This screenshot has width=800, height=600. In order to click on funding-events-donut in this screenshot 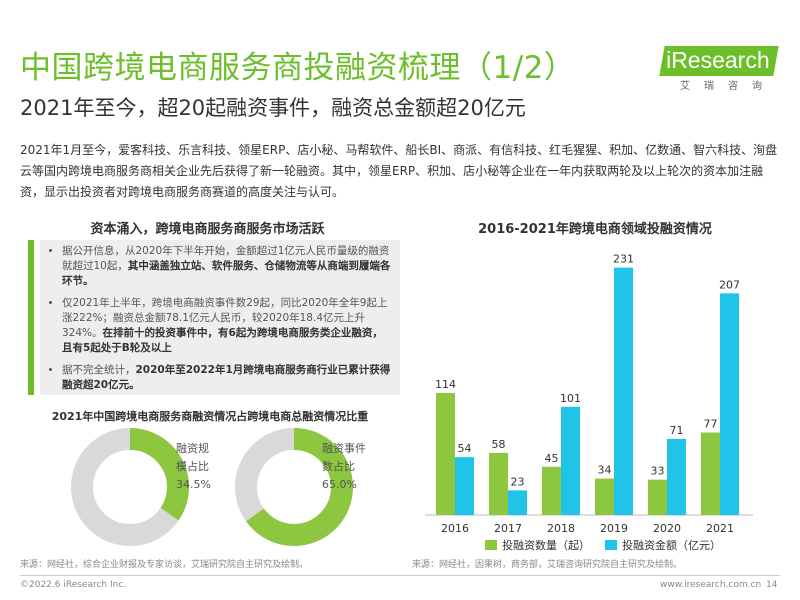, I will do `click(294, 487)`.